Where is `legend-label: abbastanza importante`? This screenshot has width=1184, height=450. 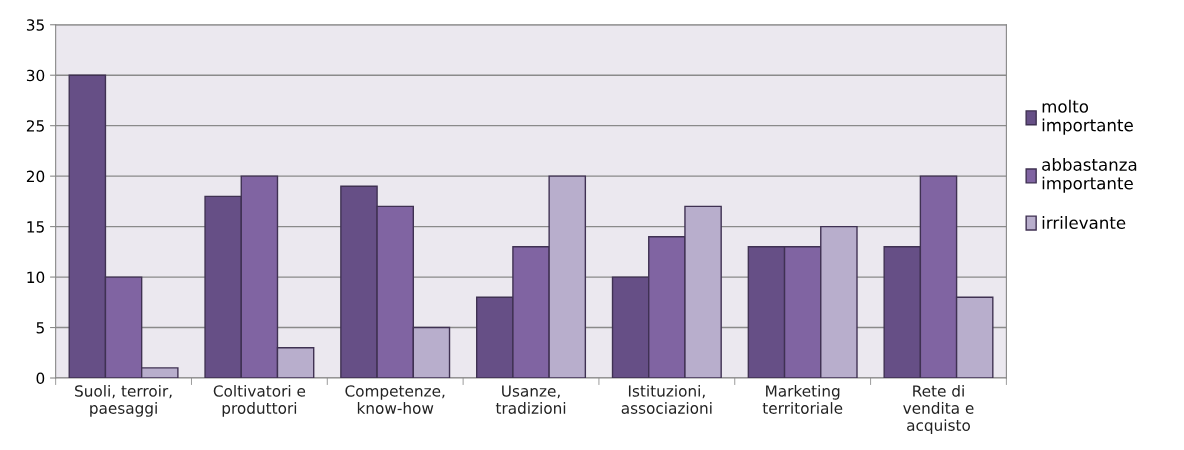
legend-label: abbastanza importante is located at coordinates (1089, 175).